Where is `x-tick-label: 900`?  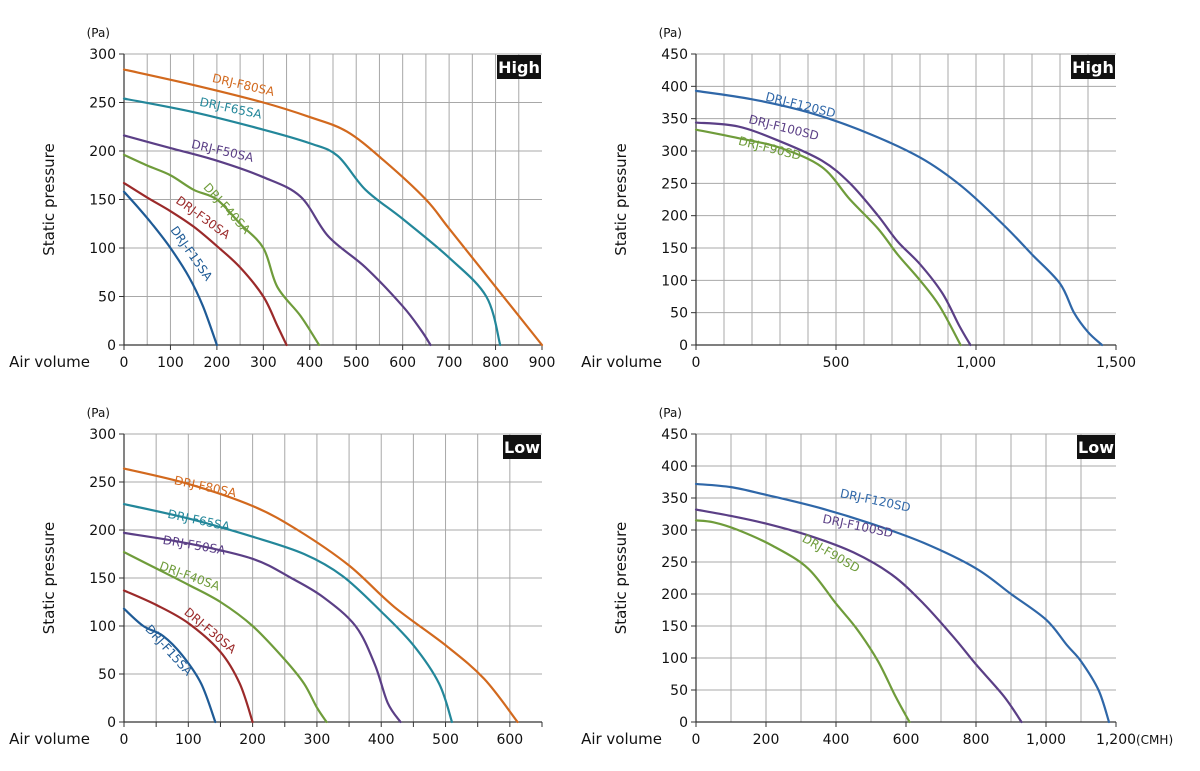 x-tick-label: 900 is located at coordinates (542, 363).